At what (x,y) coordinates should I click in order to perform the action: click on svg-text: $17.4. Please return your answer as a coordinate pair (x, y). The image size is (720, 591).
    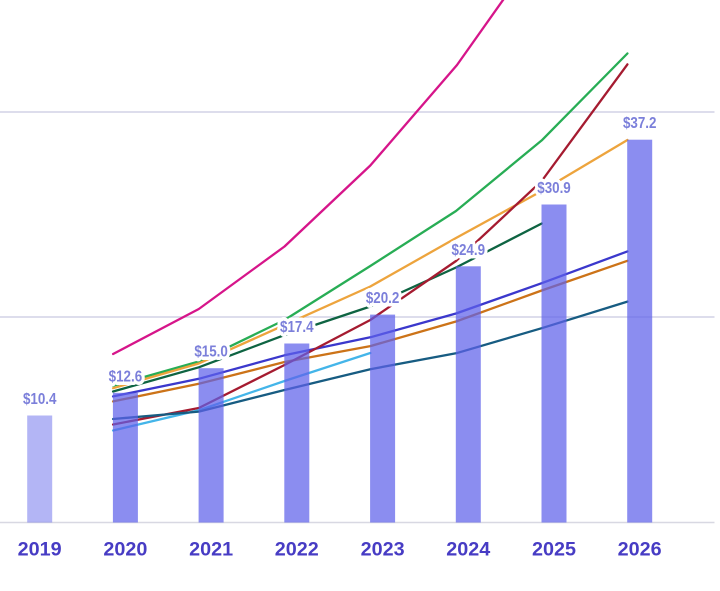
    Looking at the image, I should click on (297, 327).